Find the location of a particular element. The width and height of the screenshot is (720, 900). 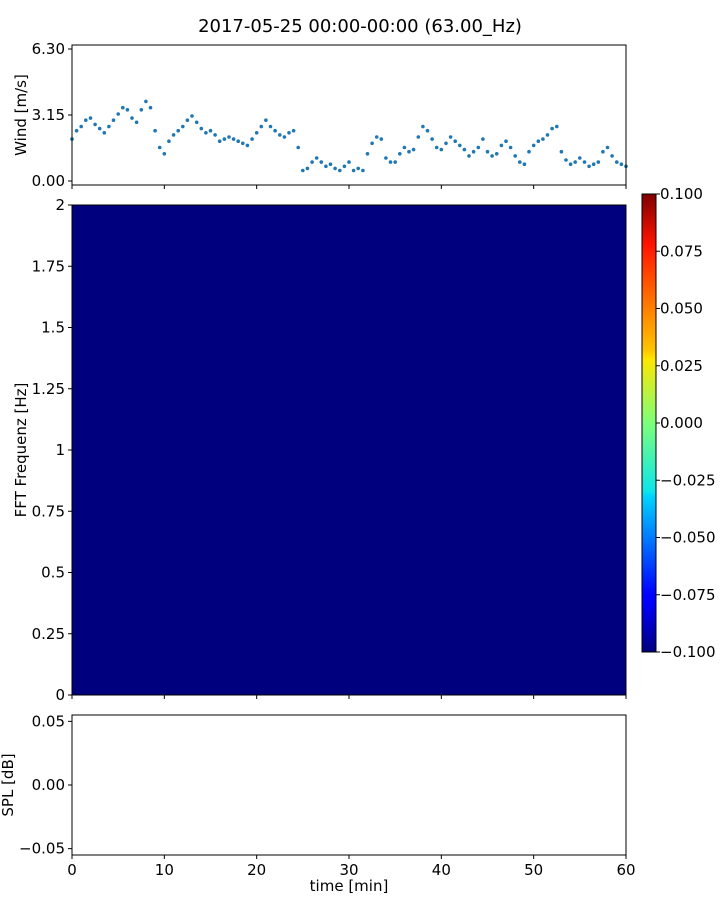

spectrogram-y-tick-label: 1 is located at coordinates (60, 450).